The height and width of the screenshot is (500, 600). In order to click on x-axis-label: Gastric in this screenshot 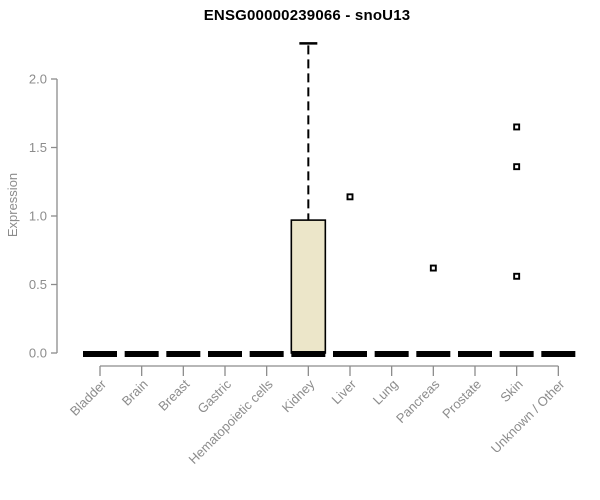, I will do `click(214, 396)`.